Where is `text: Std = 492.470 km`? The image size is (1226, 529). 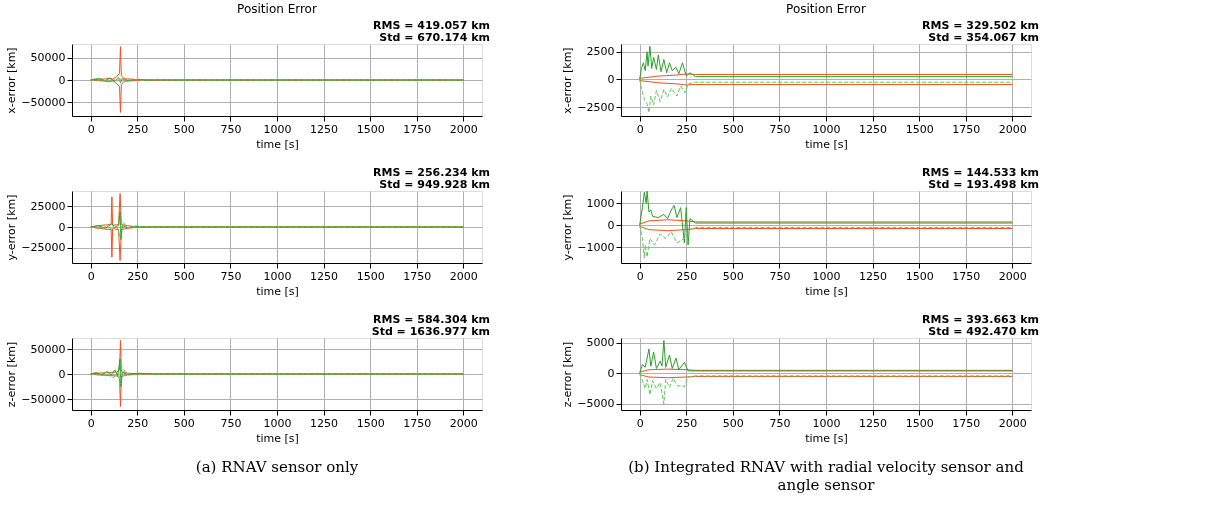 text: Std = 492.470 km is located at coordinates (983, 331).